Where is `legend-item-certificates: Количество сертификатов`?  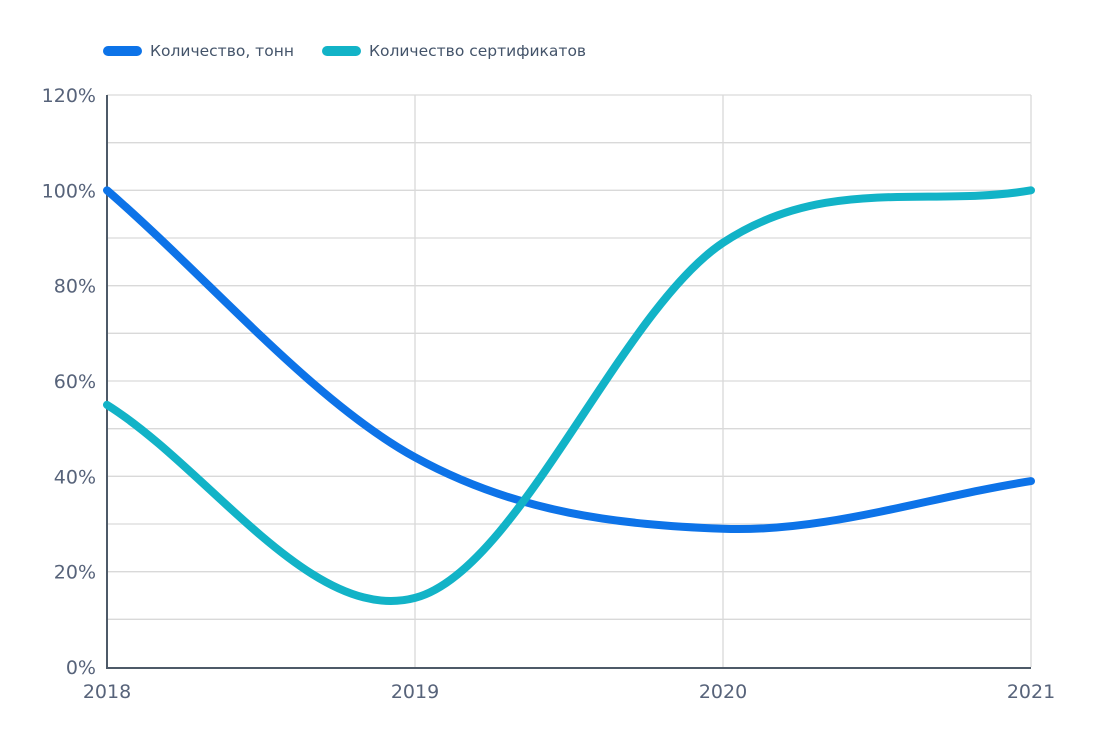
legend-item-certificates: Количество сертификатов is located at coordinates (454, 51).